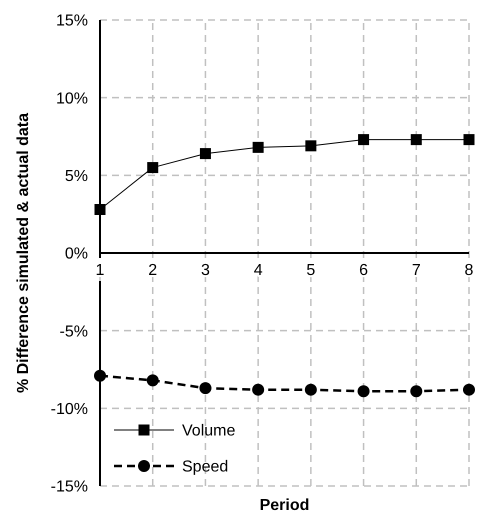 Image resolution: width=495 pixels, height=520 pixels. What do you see at coordinates (416, 270) in the screenshot?
I see `x-tick-label: 7` at bounding box center [416, 270].